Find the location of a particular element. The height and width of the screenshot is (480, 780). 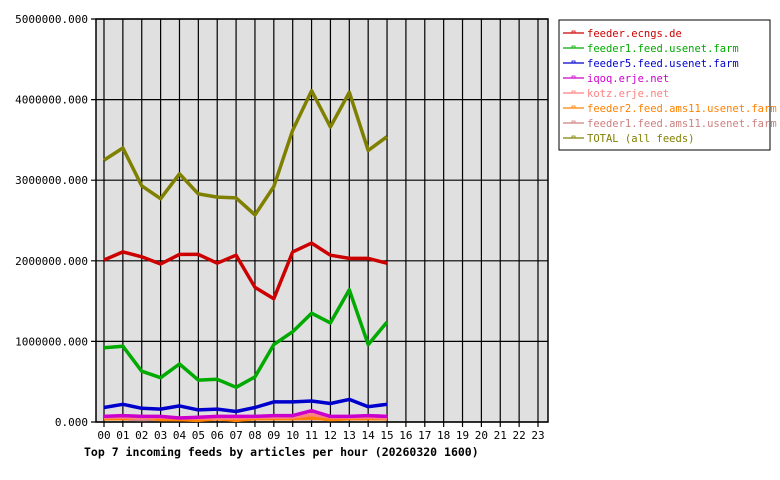

x-tick-label: 15 is located at coordinates (386, 435).